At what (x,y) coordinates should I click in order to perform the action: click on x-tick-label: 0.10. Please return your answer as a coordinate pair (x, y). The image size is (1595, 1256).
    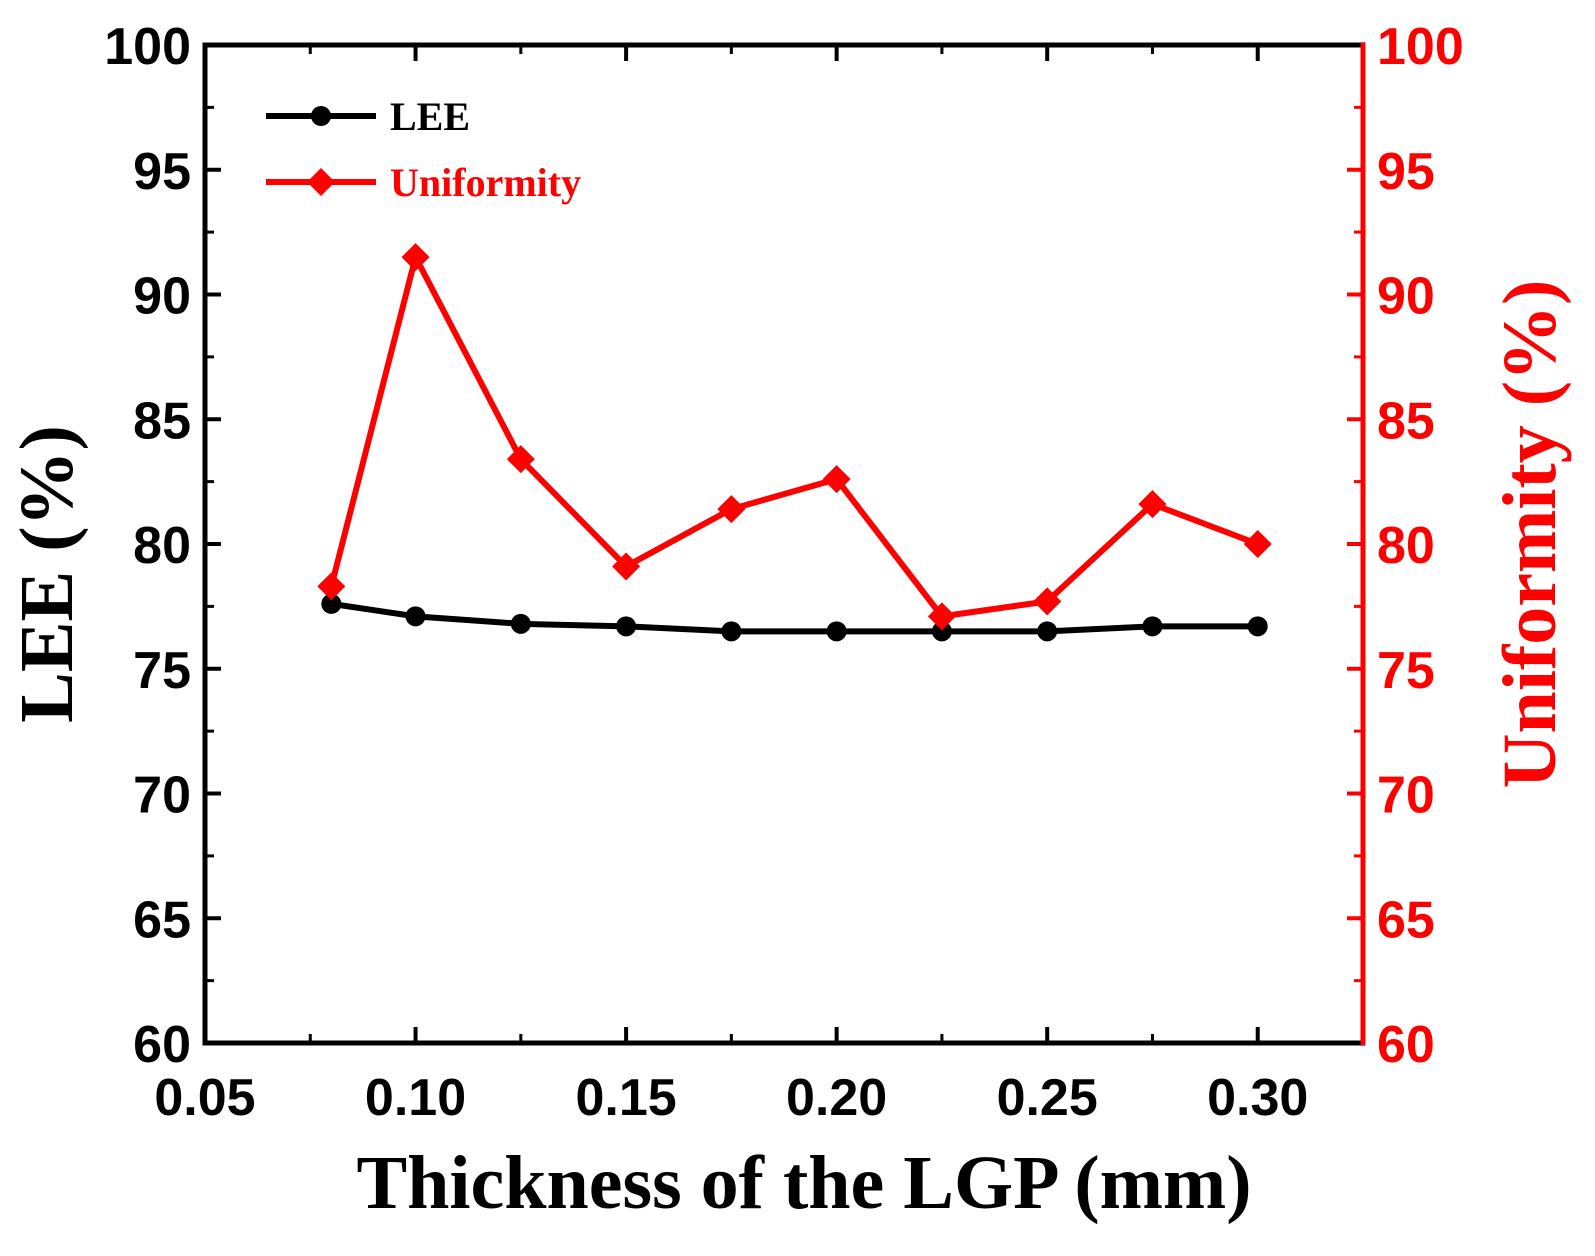
    Looking at the image, I should click on (415, 1098).